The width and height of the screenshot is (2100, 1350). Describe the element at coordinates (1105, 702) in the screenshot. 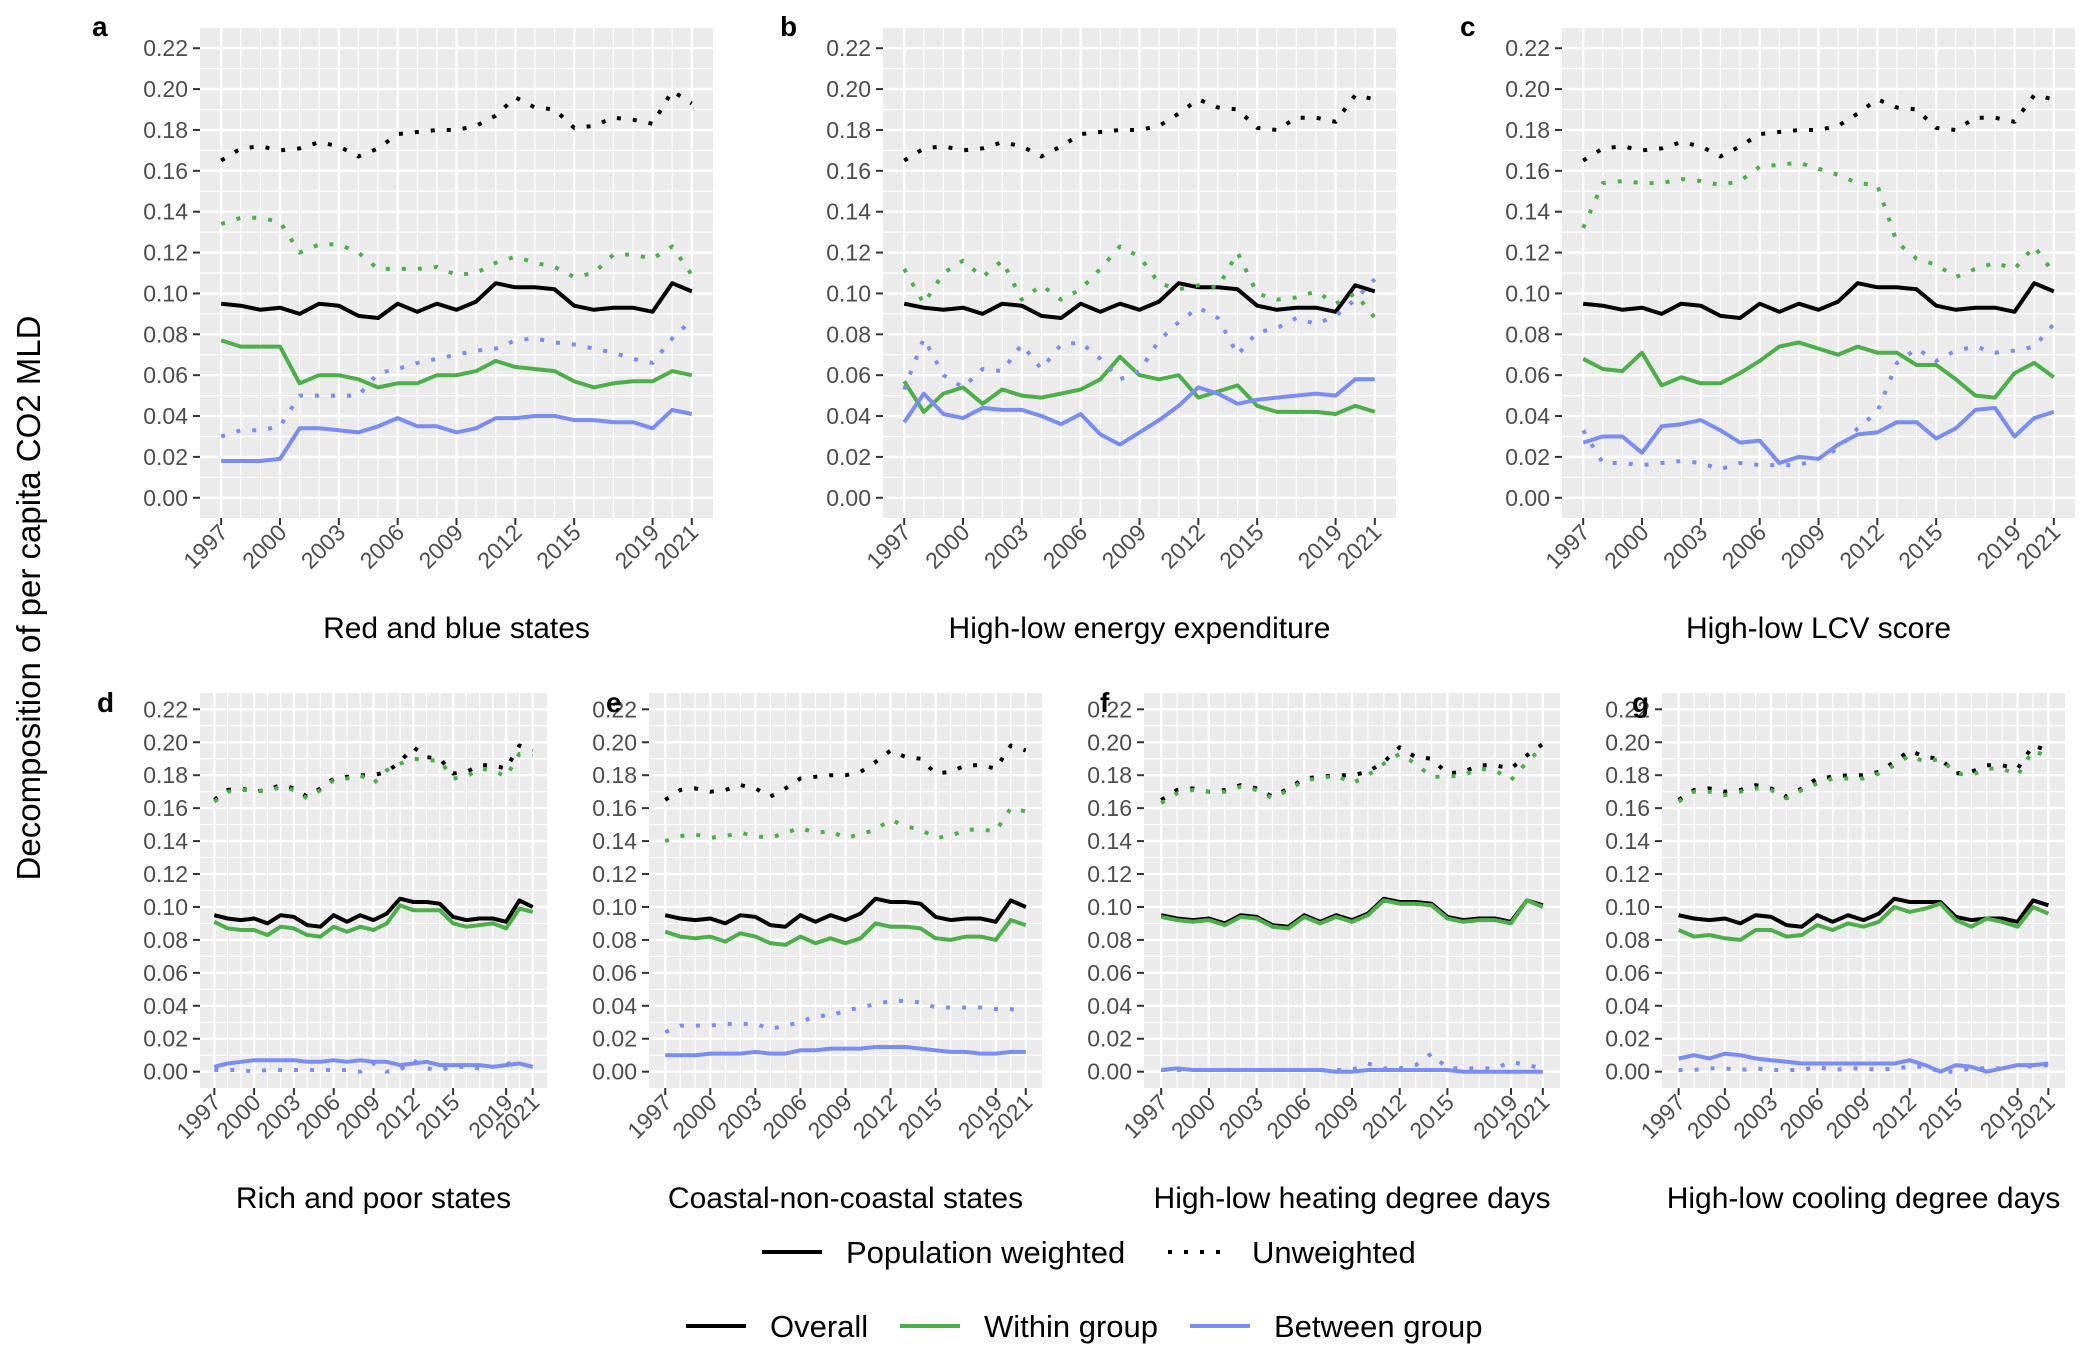

I see `panel-letter: f` at that location.